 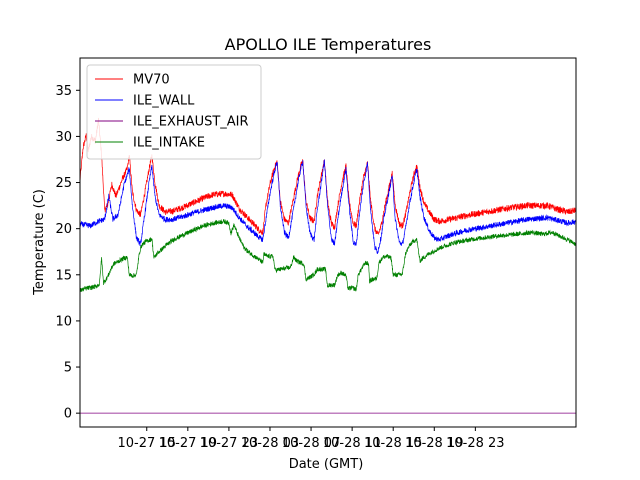 I want to click on y-tick-label: 10, so click(x=63, y=321).